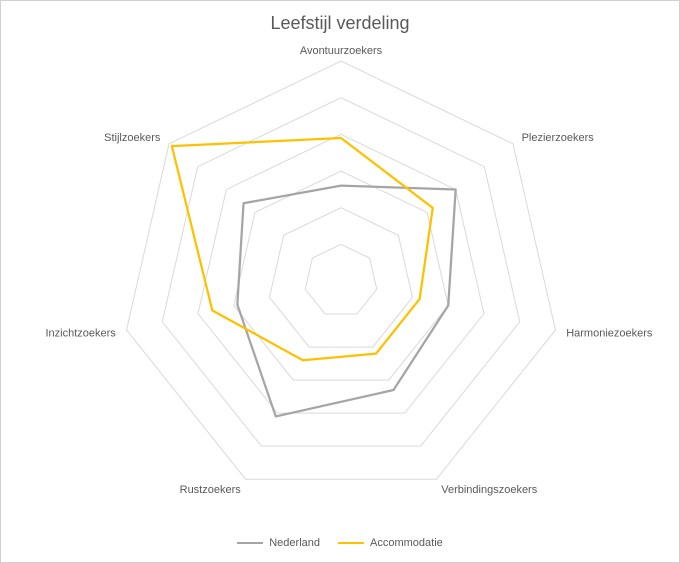 The image size is (680, 563). What do you see at coordinates (80, 333) in the screenshot?
I see `axis-label-inzichtzoekers: Inzichtzoekers` at bounding box center [80, 333].